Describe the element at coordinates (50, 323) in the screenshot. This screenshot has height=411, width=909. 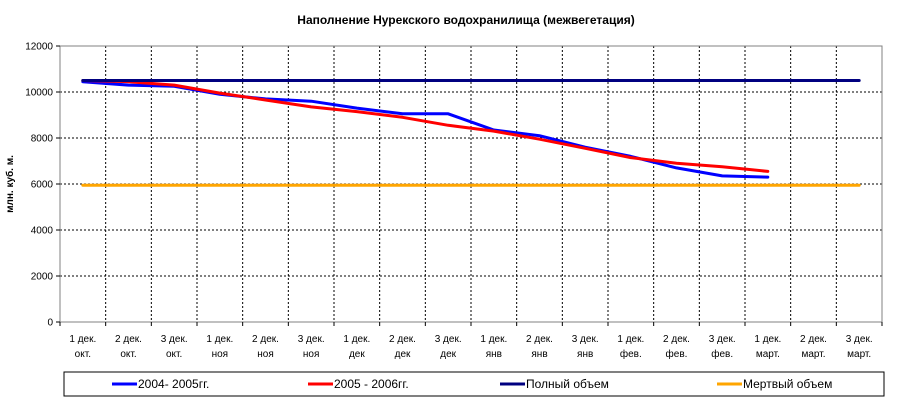
I see `y-tick-label: 0` at that location.